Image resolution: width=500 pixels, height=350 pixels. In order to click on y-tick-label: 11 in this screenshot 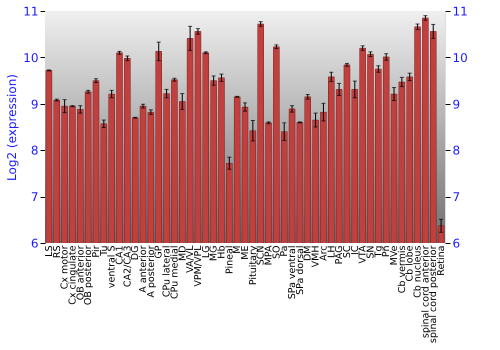, I will do `click(30, 11)`.